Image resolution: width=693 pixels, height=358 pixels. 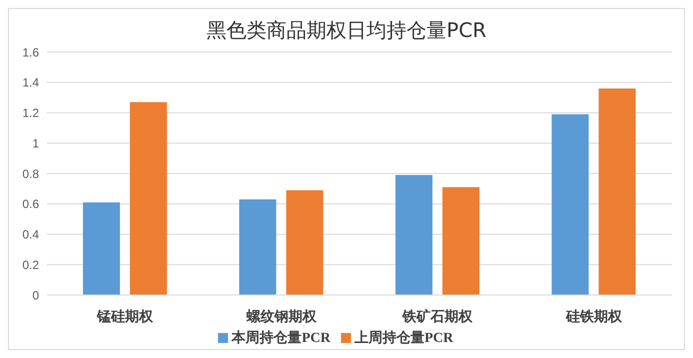 I want to click on legend-label: 上周持仓量PCR, so click(x=404, y=338).